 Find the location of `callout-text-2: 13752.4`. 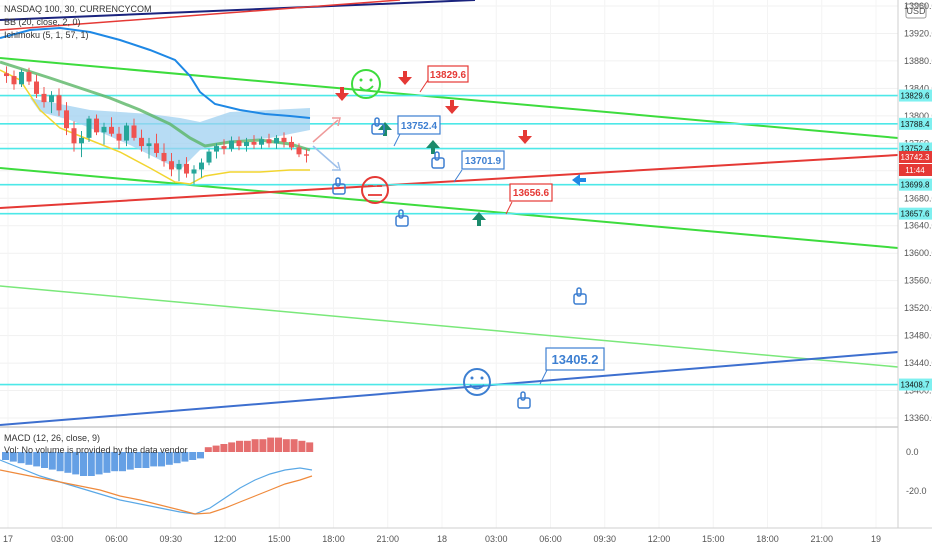

callout-text-2: 13752.4 is located at coordinates (419, 126).